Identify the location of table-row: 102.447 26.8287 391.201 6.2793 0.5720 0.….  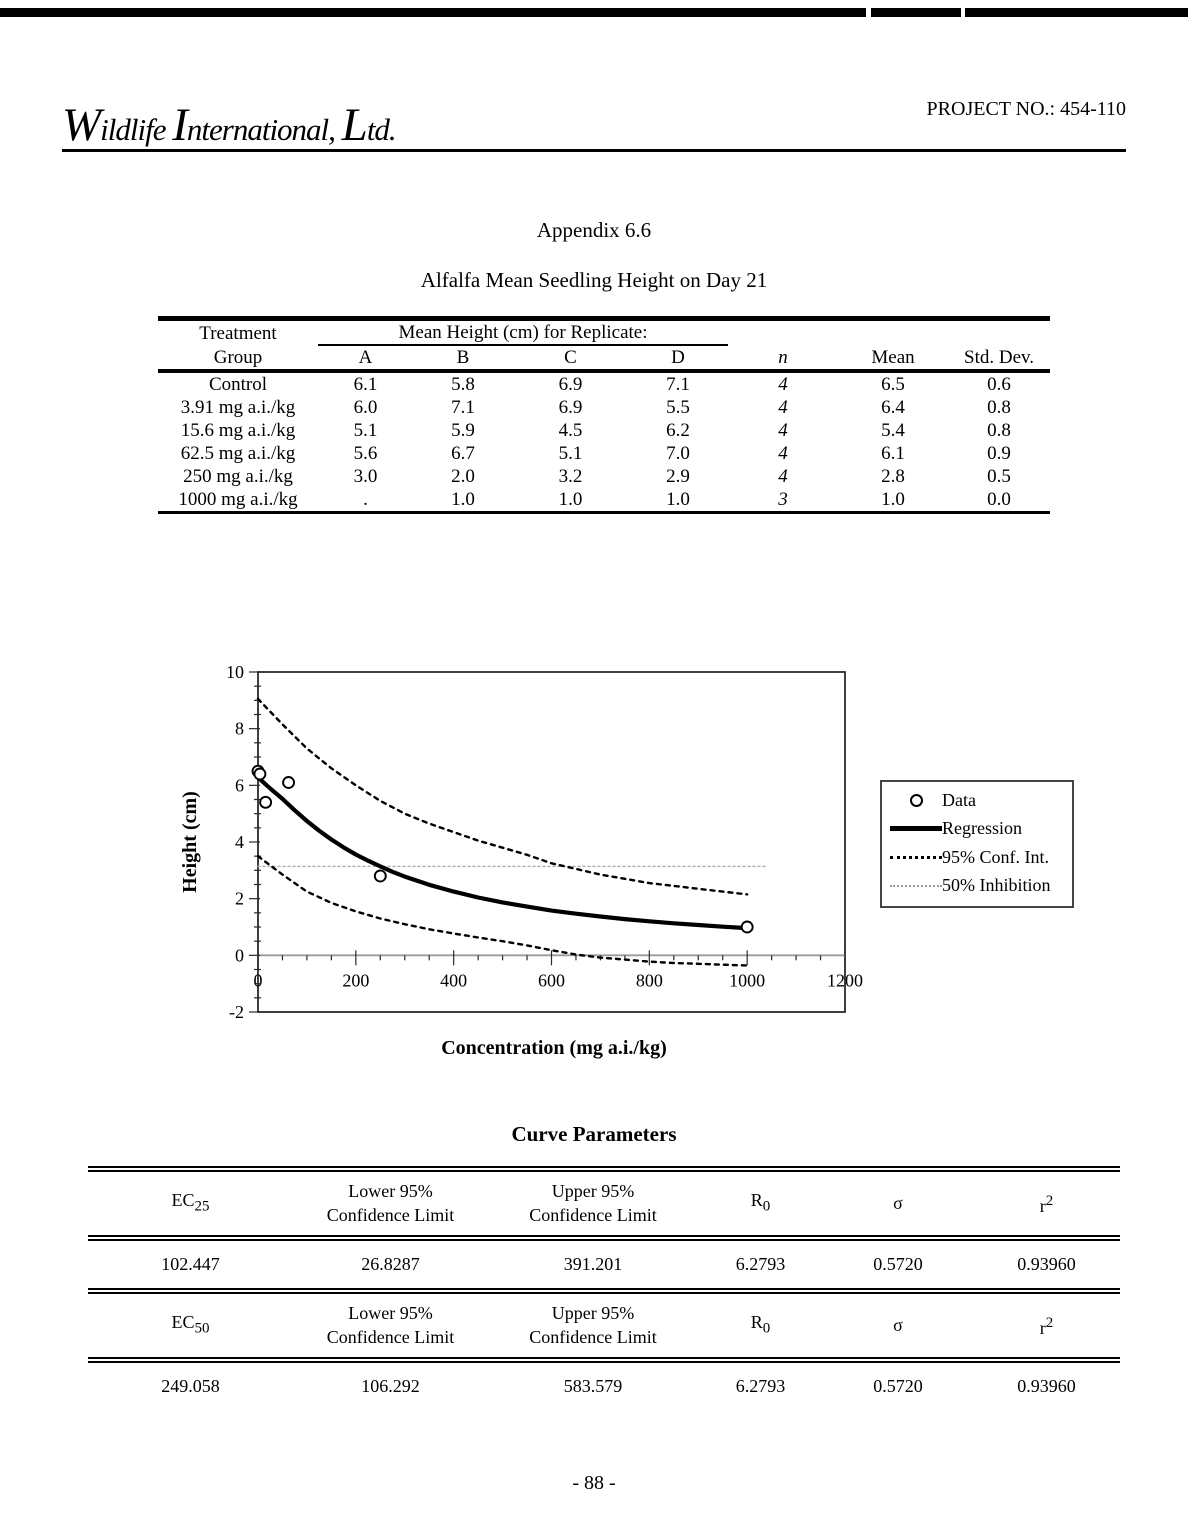
(618, 1264).